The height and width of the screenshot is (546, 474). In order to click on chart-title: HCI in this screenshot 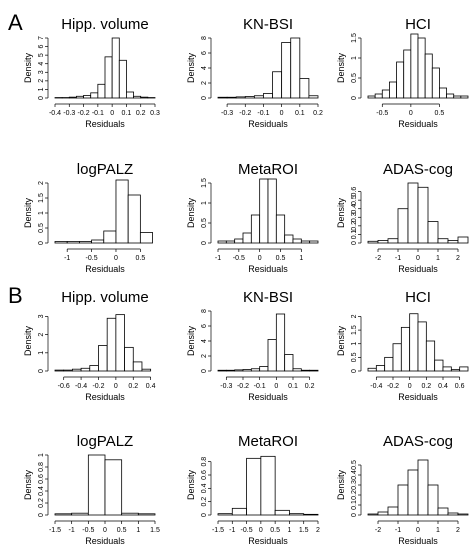, I will do `click(418, 24)`.